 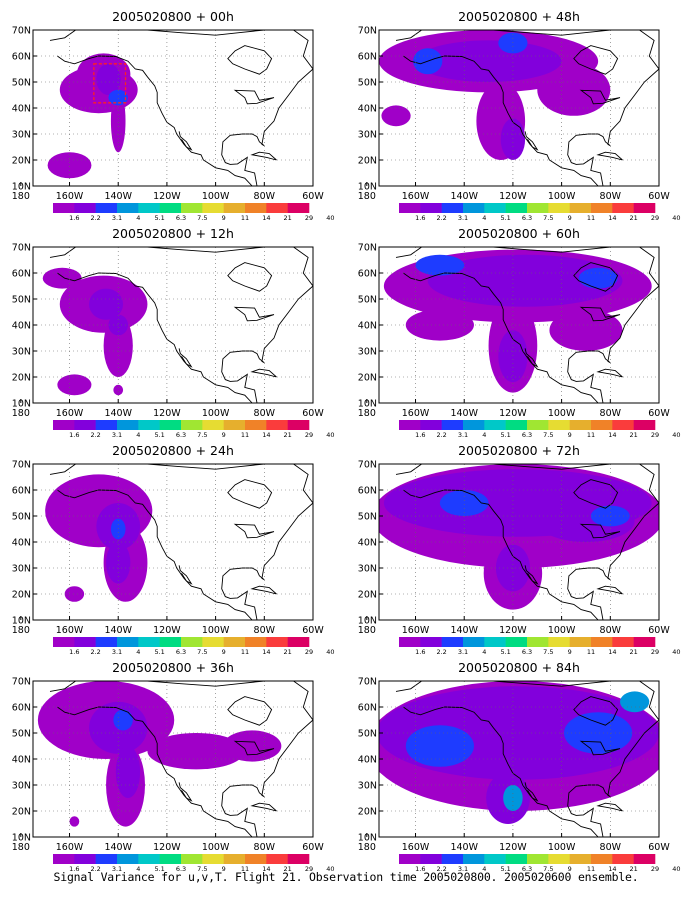 What do you see at coordinates (266, 435) in the screenshot?
I see `colorbar-label: 14` at bounding box center [266, 435].